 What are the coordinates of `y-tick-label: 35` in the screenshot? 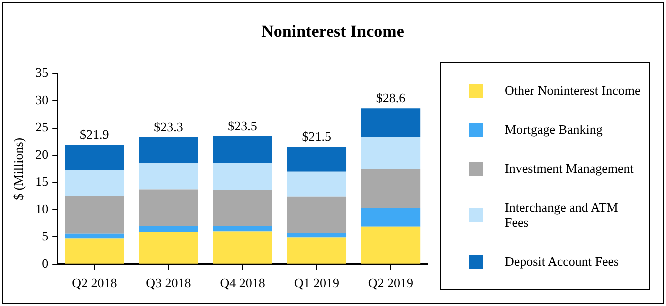 It's located at (42, 72).